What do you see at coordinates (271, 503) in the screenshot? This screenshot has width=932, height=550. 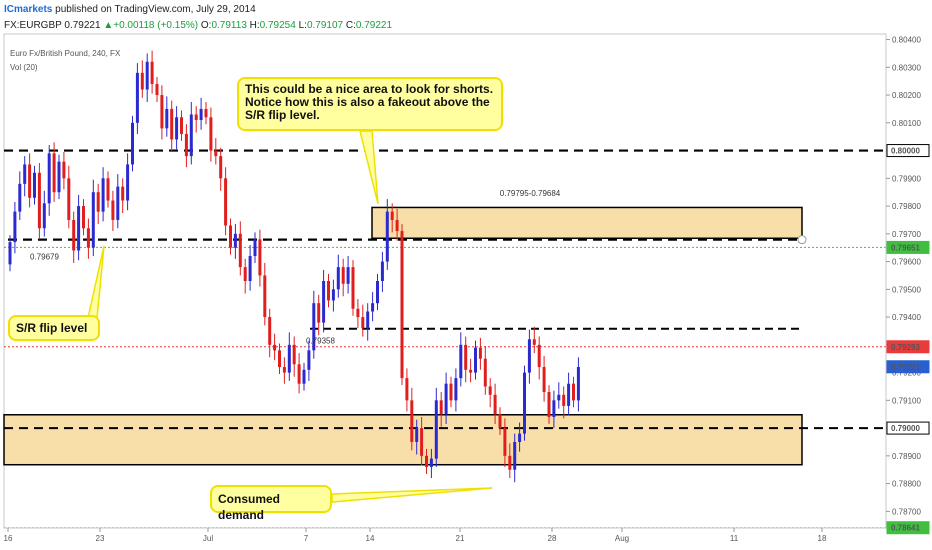 I see `annotation-consumed-demand: Consumed demand` at bounding box center [271, 503].